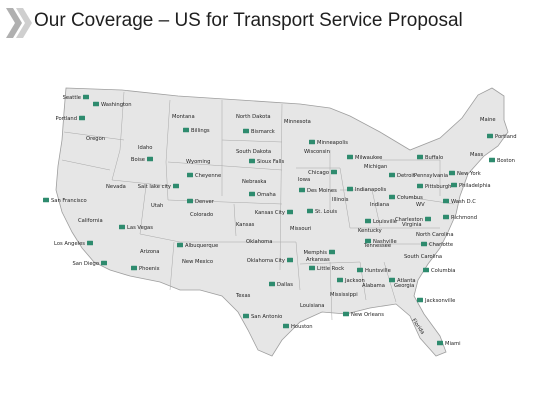  What do you see at coordinates (200, 131) in the screenshot?
I see `city-label: Billings` at bounding box center [200, 131].